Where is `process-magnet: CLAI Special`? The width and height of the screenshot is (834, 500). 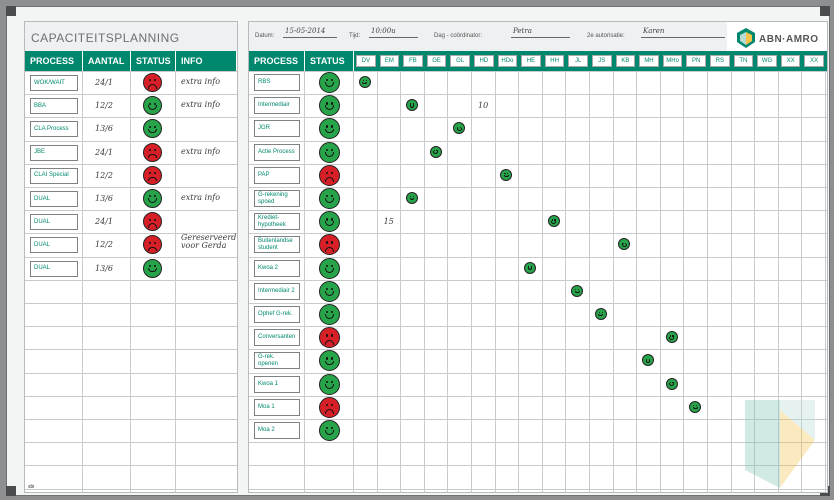 process-magnet: CLAI Special is located at coordinates (54, 175).